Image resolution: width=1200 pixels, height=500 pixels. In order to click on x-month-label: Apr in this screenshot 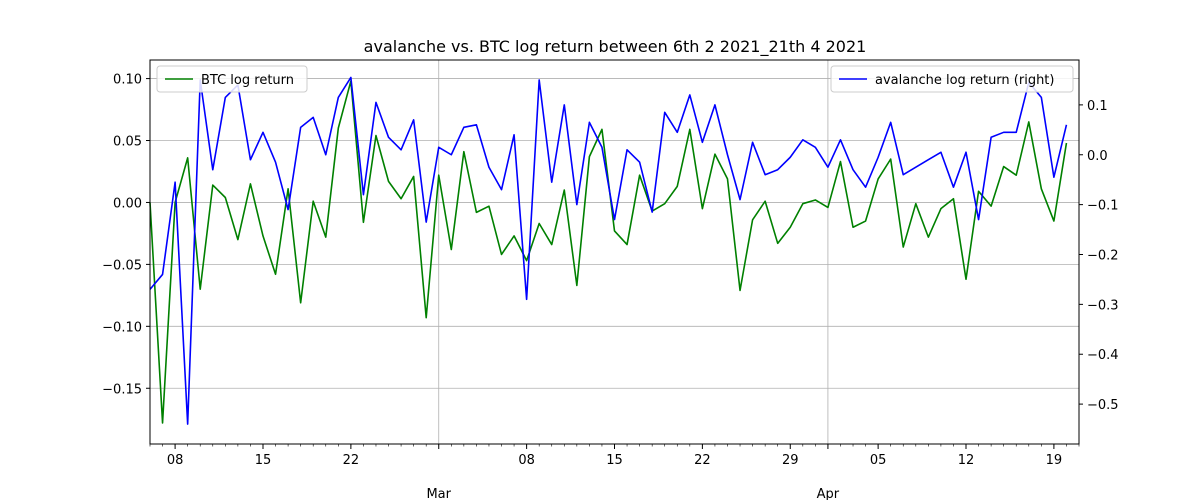, I will do `click(828, 493)`.